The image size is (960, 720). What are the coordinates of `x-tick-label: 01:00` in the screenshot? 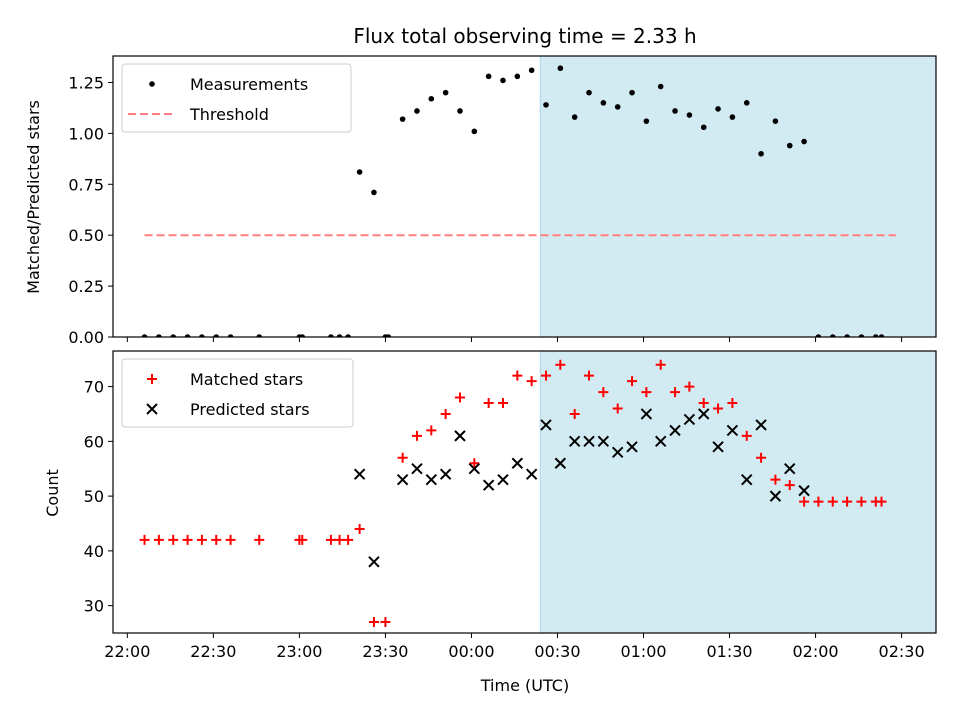 It's located at (643, 651).